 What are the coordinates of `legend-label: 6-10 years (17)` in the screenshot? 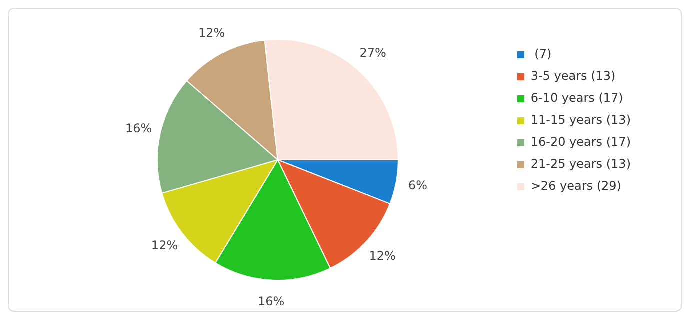 It's located at (577, 98).